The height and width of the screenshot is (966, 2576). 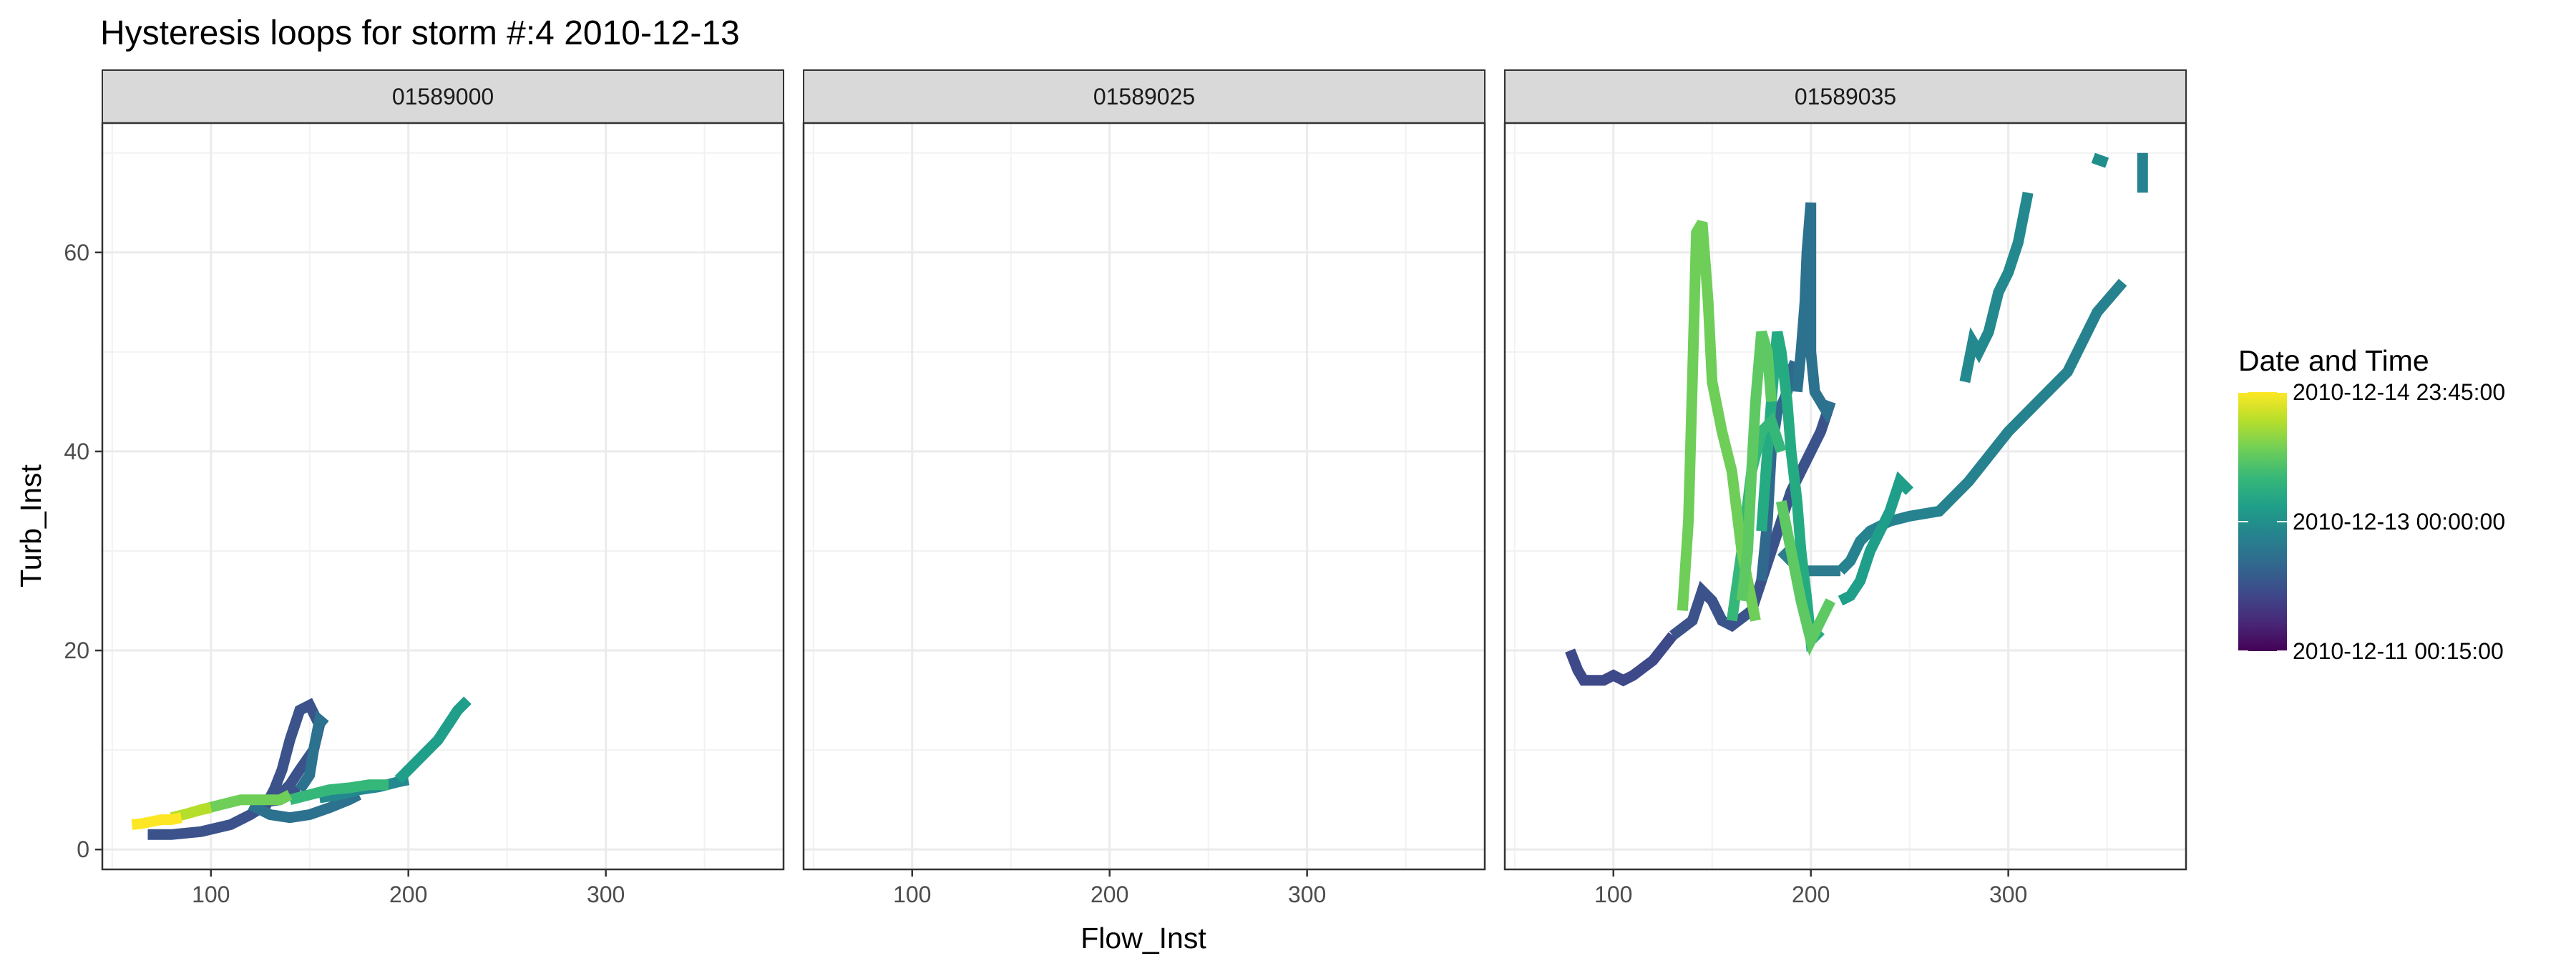 What do you see at coordinates (2333, 360) in the screenshot?
I see `legend-title: Date and Time` at bounding box center [2333, 360].